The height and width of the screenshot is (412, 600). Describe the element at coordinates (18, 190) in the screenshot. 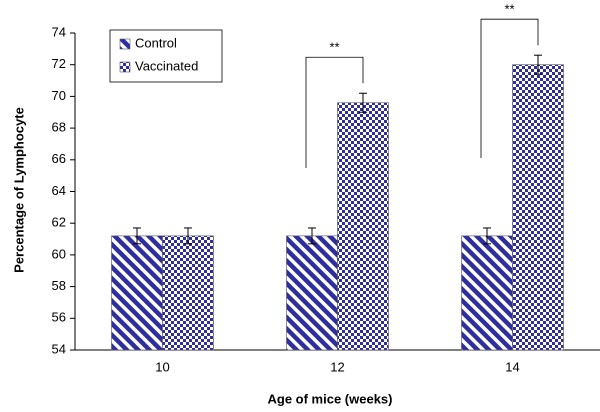

I see `y-axis-title: Percentage of Lymphocyte` at that location.